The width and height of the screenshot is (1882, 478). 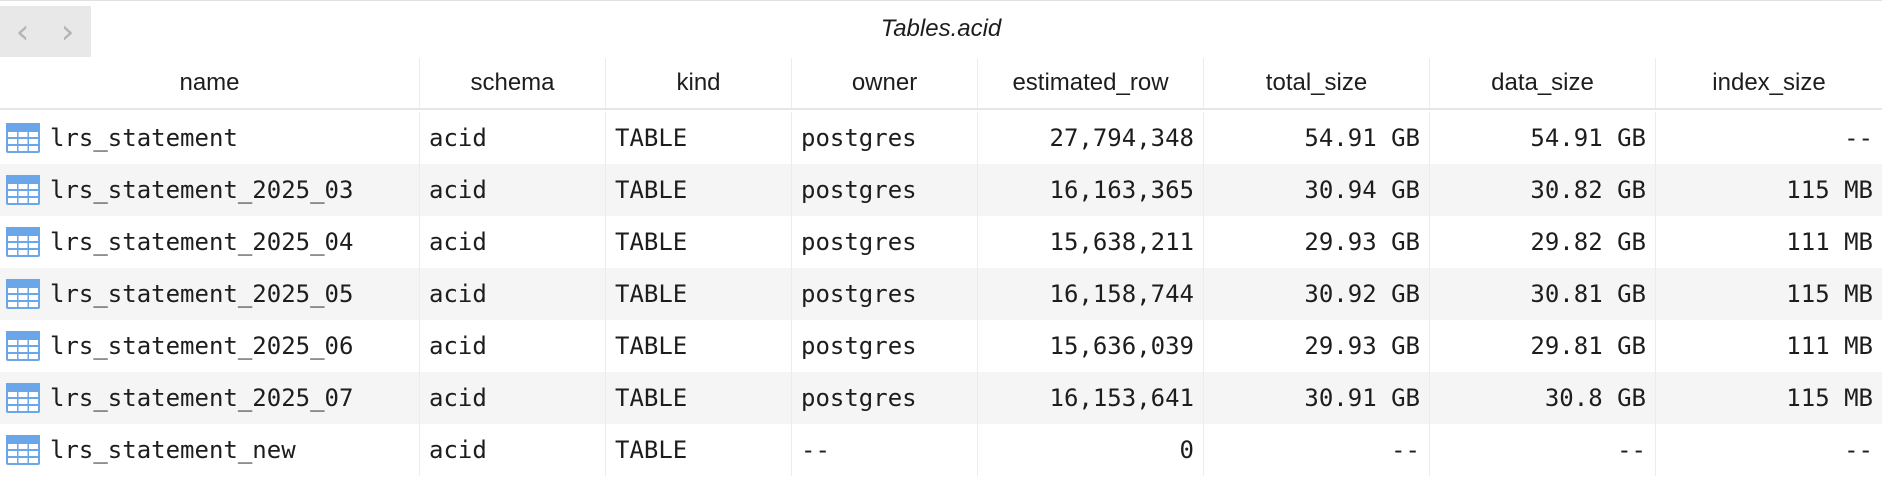 I want to click on cell-text: 29.93 GB, so click(x=1362, y=242).